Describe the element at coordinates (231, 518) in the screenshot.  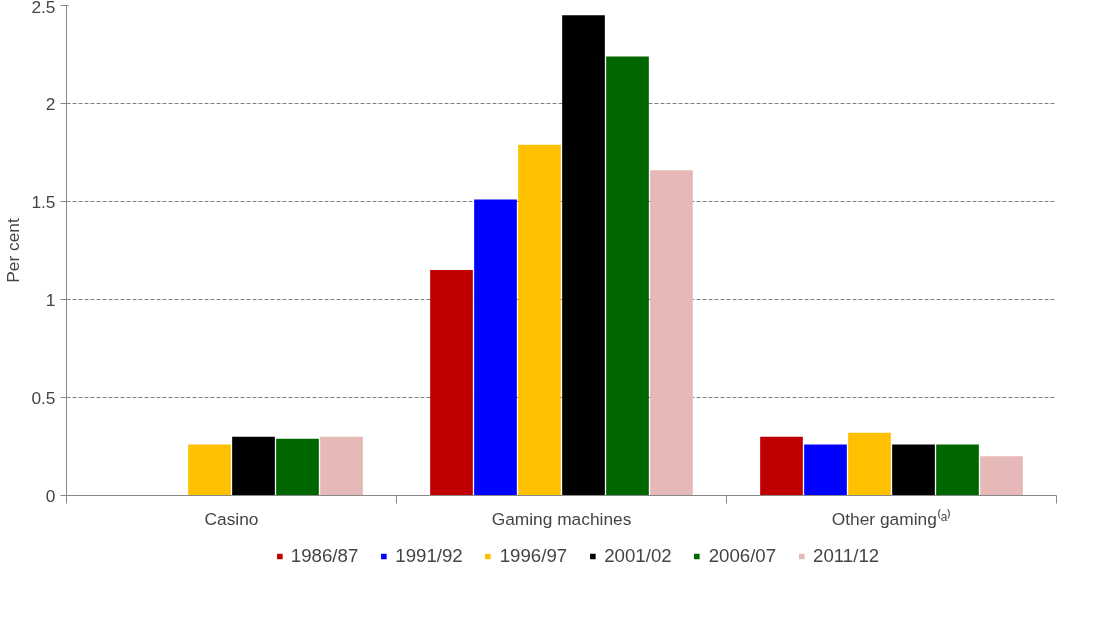
I see `x-tick-label: Casino` at that location.